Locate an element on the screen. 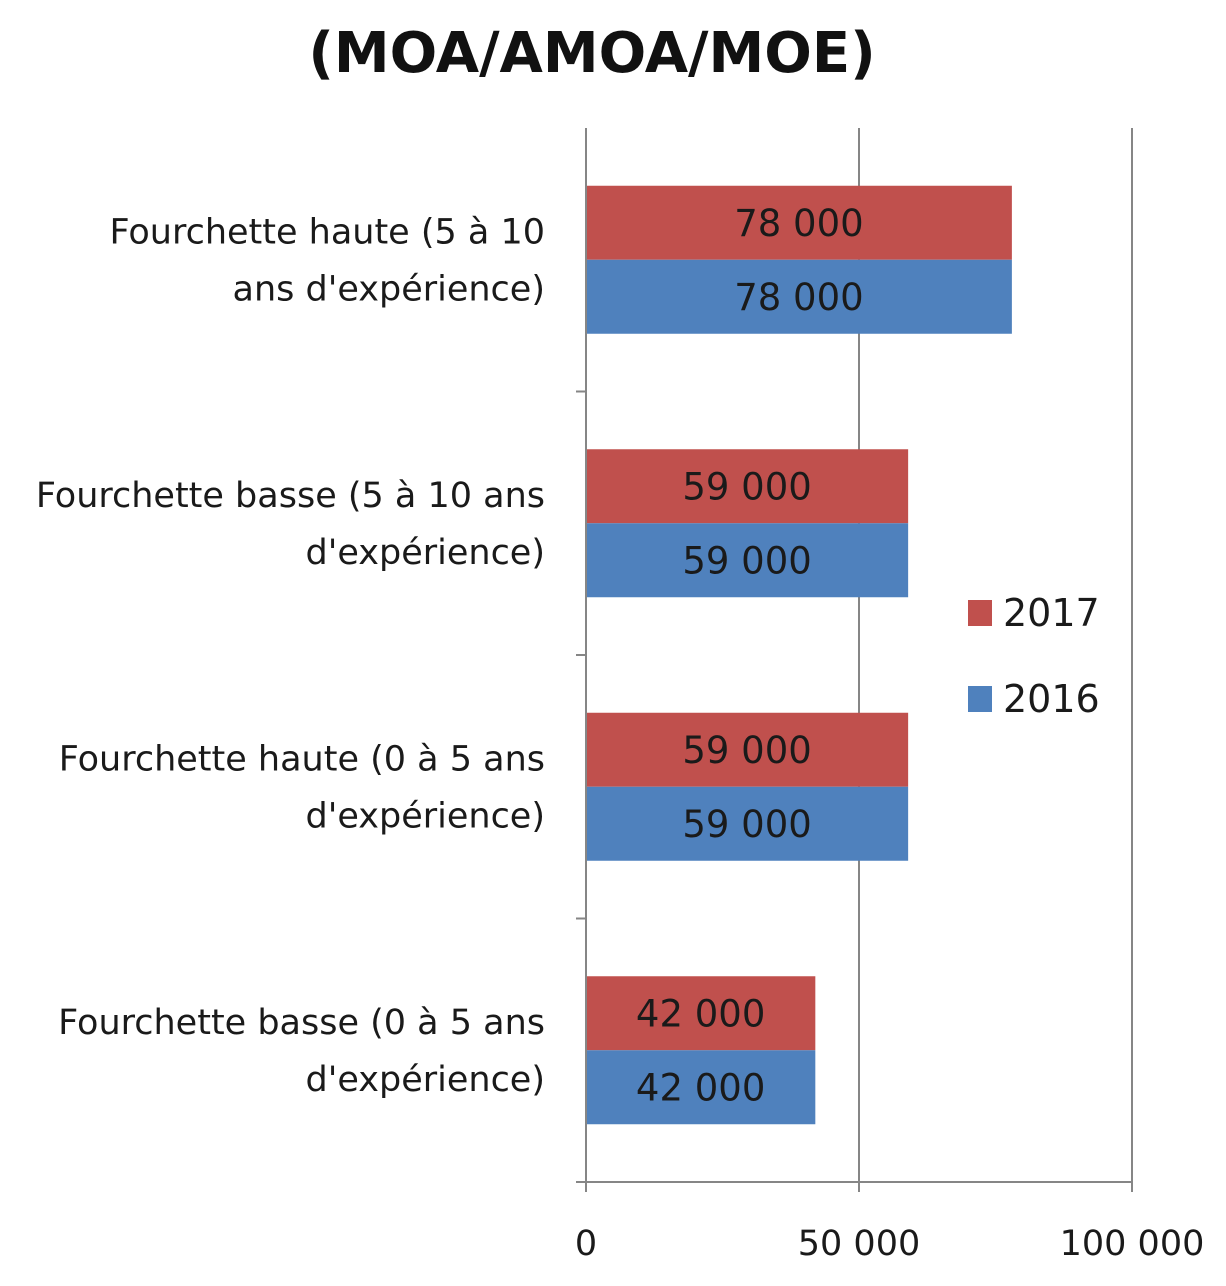 Image resolution: width=1226 pixels, height=1286 pixels. category-label-4-line-1: Fourchette basse (0 à 5 ans is located at coordinates (301, 1023).